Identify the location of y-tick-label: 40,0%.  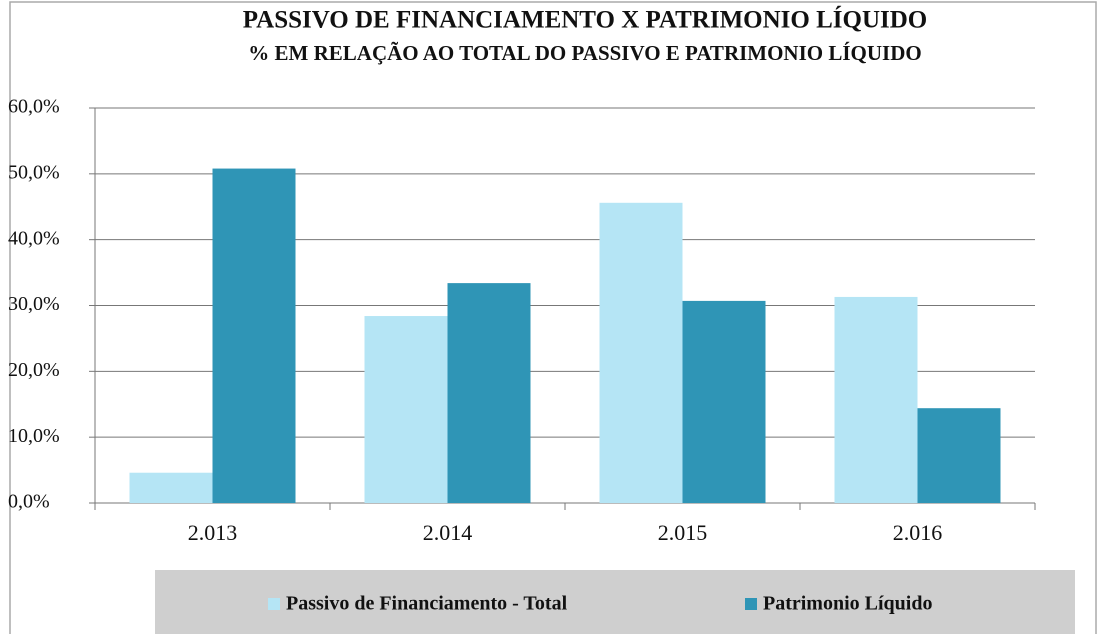
(34, 238).